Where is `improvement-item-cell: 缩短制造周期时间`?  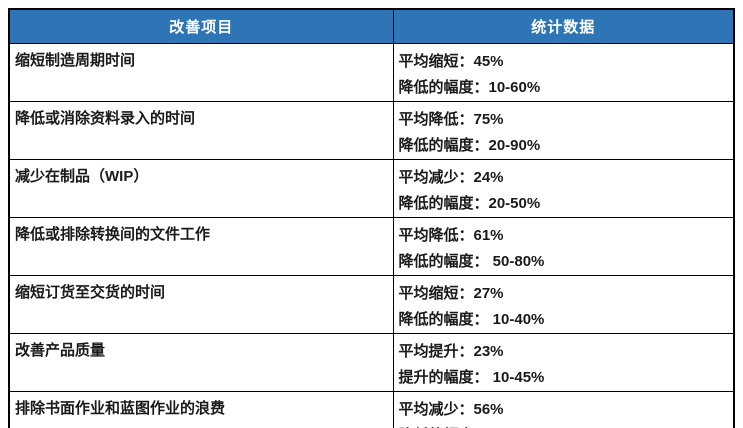 improvement-item-cell: 缩短制造周期时间 is located at coordinates (201, 72).